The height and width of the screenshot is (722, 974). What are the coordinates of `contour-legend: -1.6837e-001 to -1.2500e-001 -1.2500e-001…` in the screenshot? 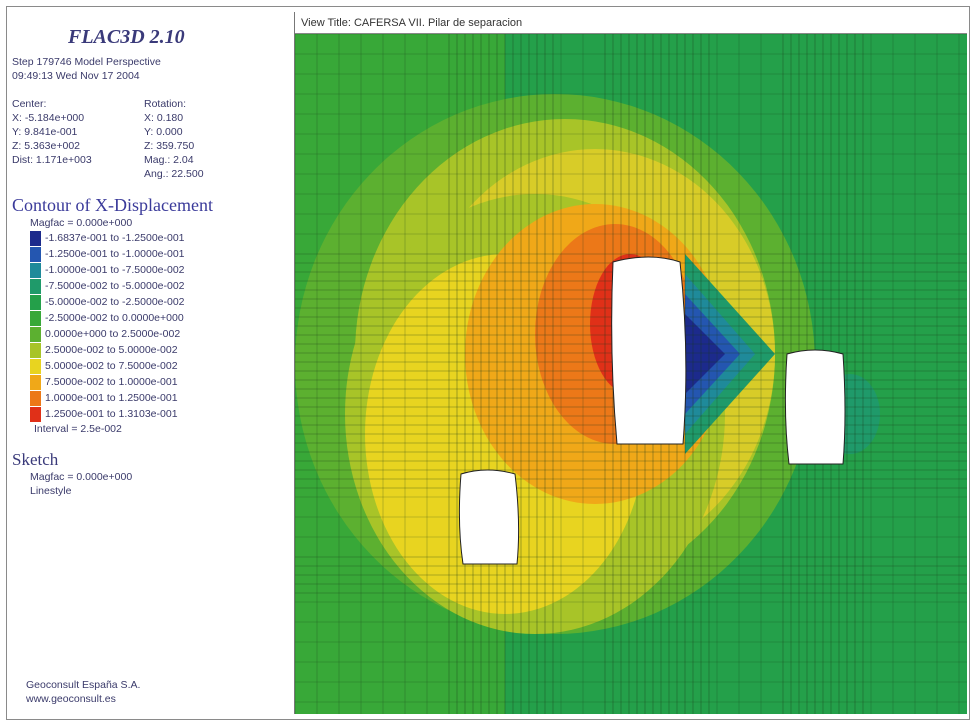 It's located at (151, 326).